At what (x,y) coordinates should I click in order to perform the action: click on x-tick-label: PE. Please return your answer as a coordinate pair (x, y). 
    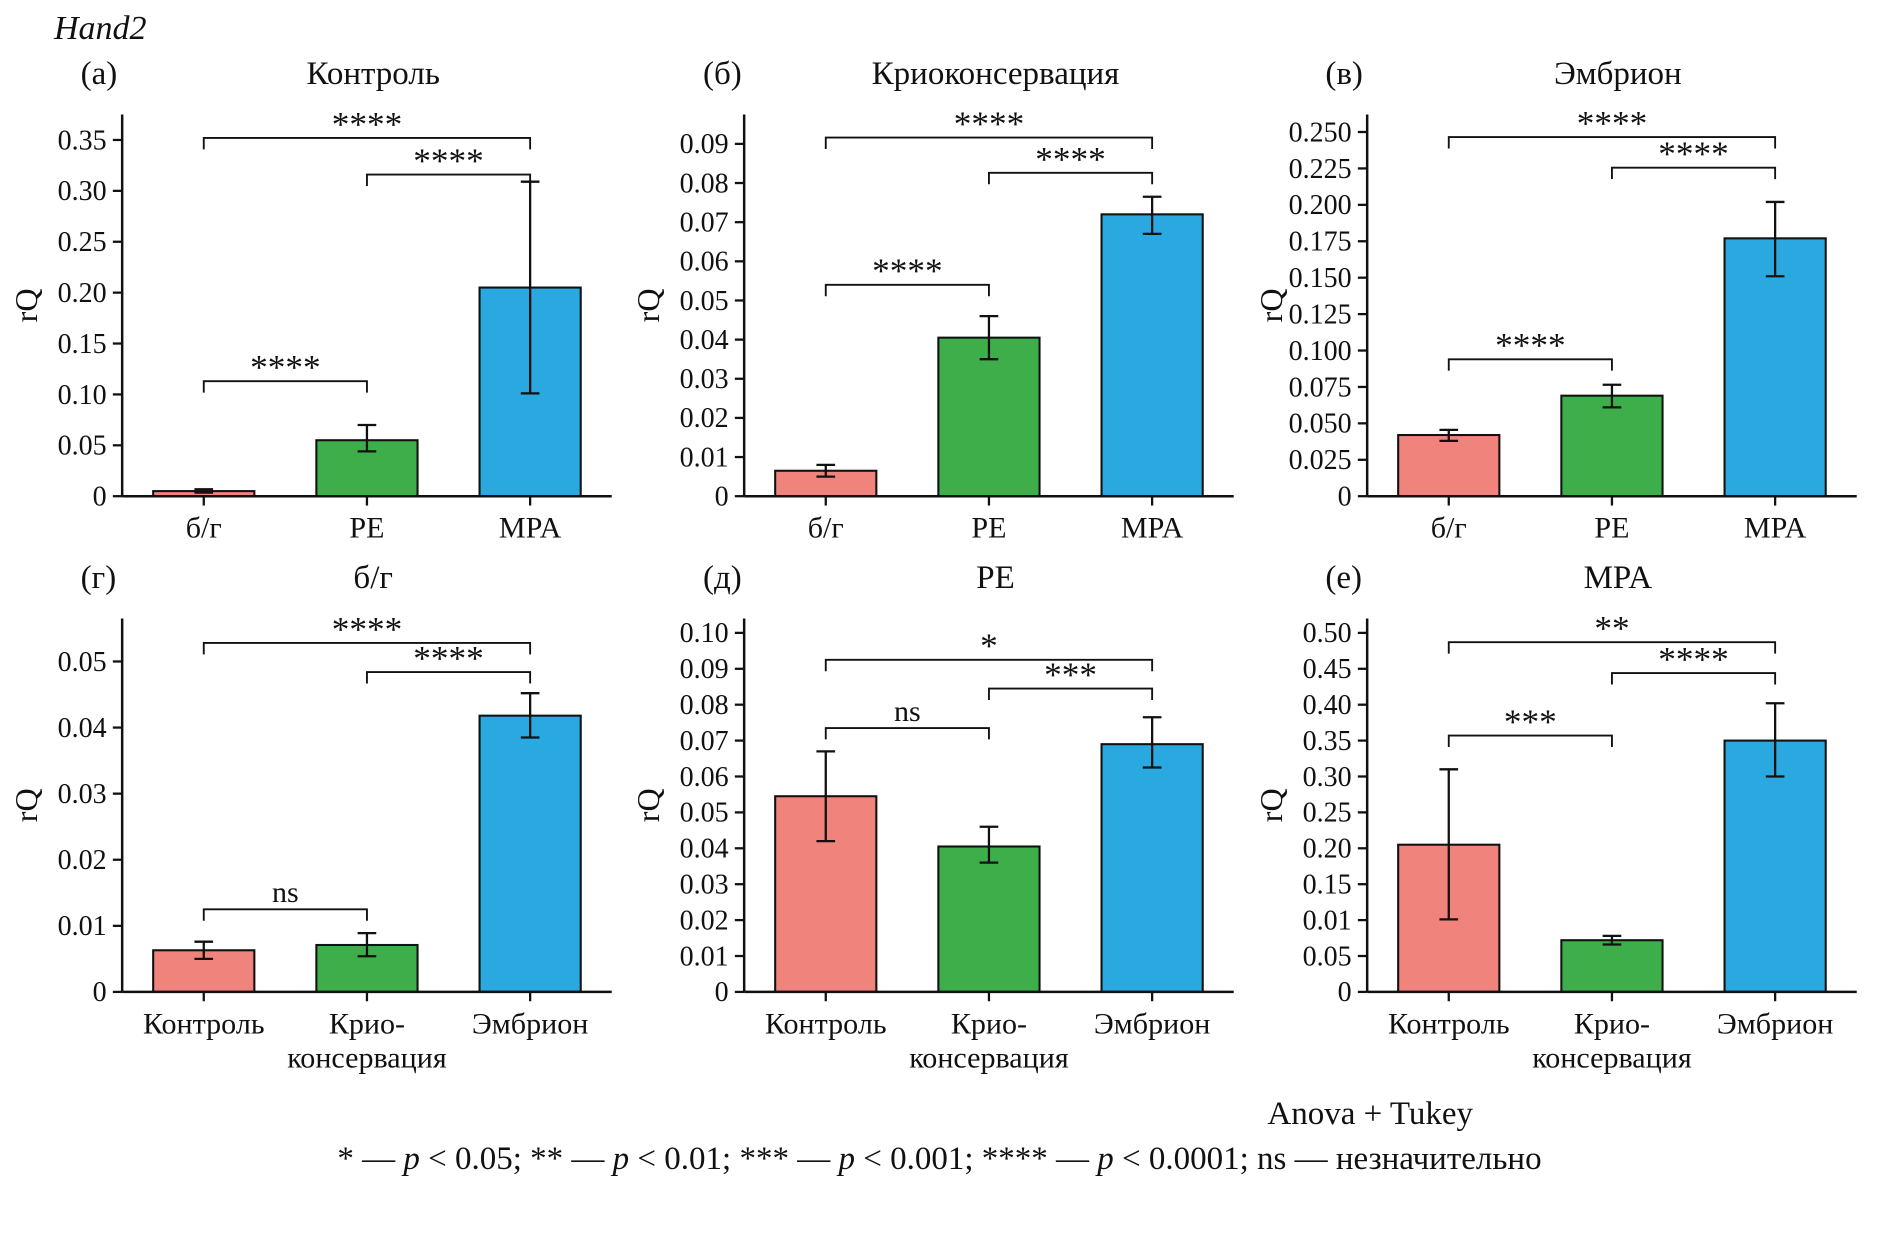
    Looking at the image, I should click on (1611, 528).